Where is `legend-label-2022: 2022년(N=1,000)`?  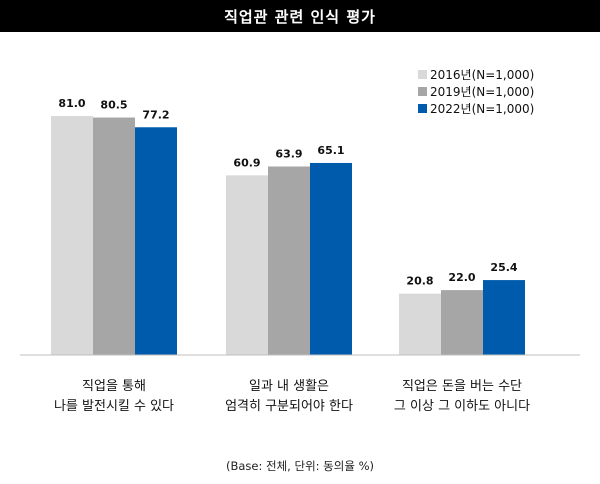 legend-label-2022: 2022년(N=1,000) is located at coordinates (482, 109).